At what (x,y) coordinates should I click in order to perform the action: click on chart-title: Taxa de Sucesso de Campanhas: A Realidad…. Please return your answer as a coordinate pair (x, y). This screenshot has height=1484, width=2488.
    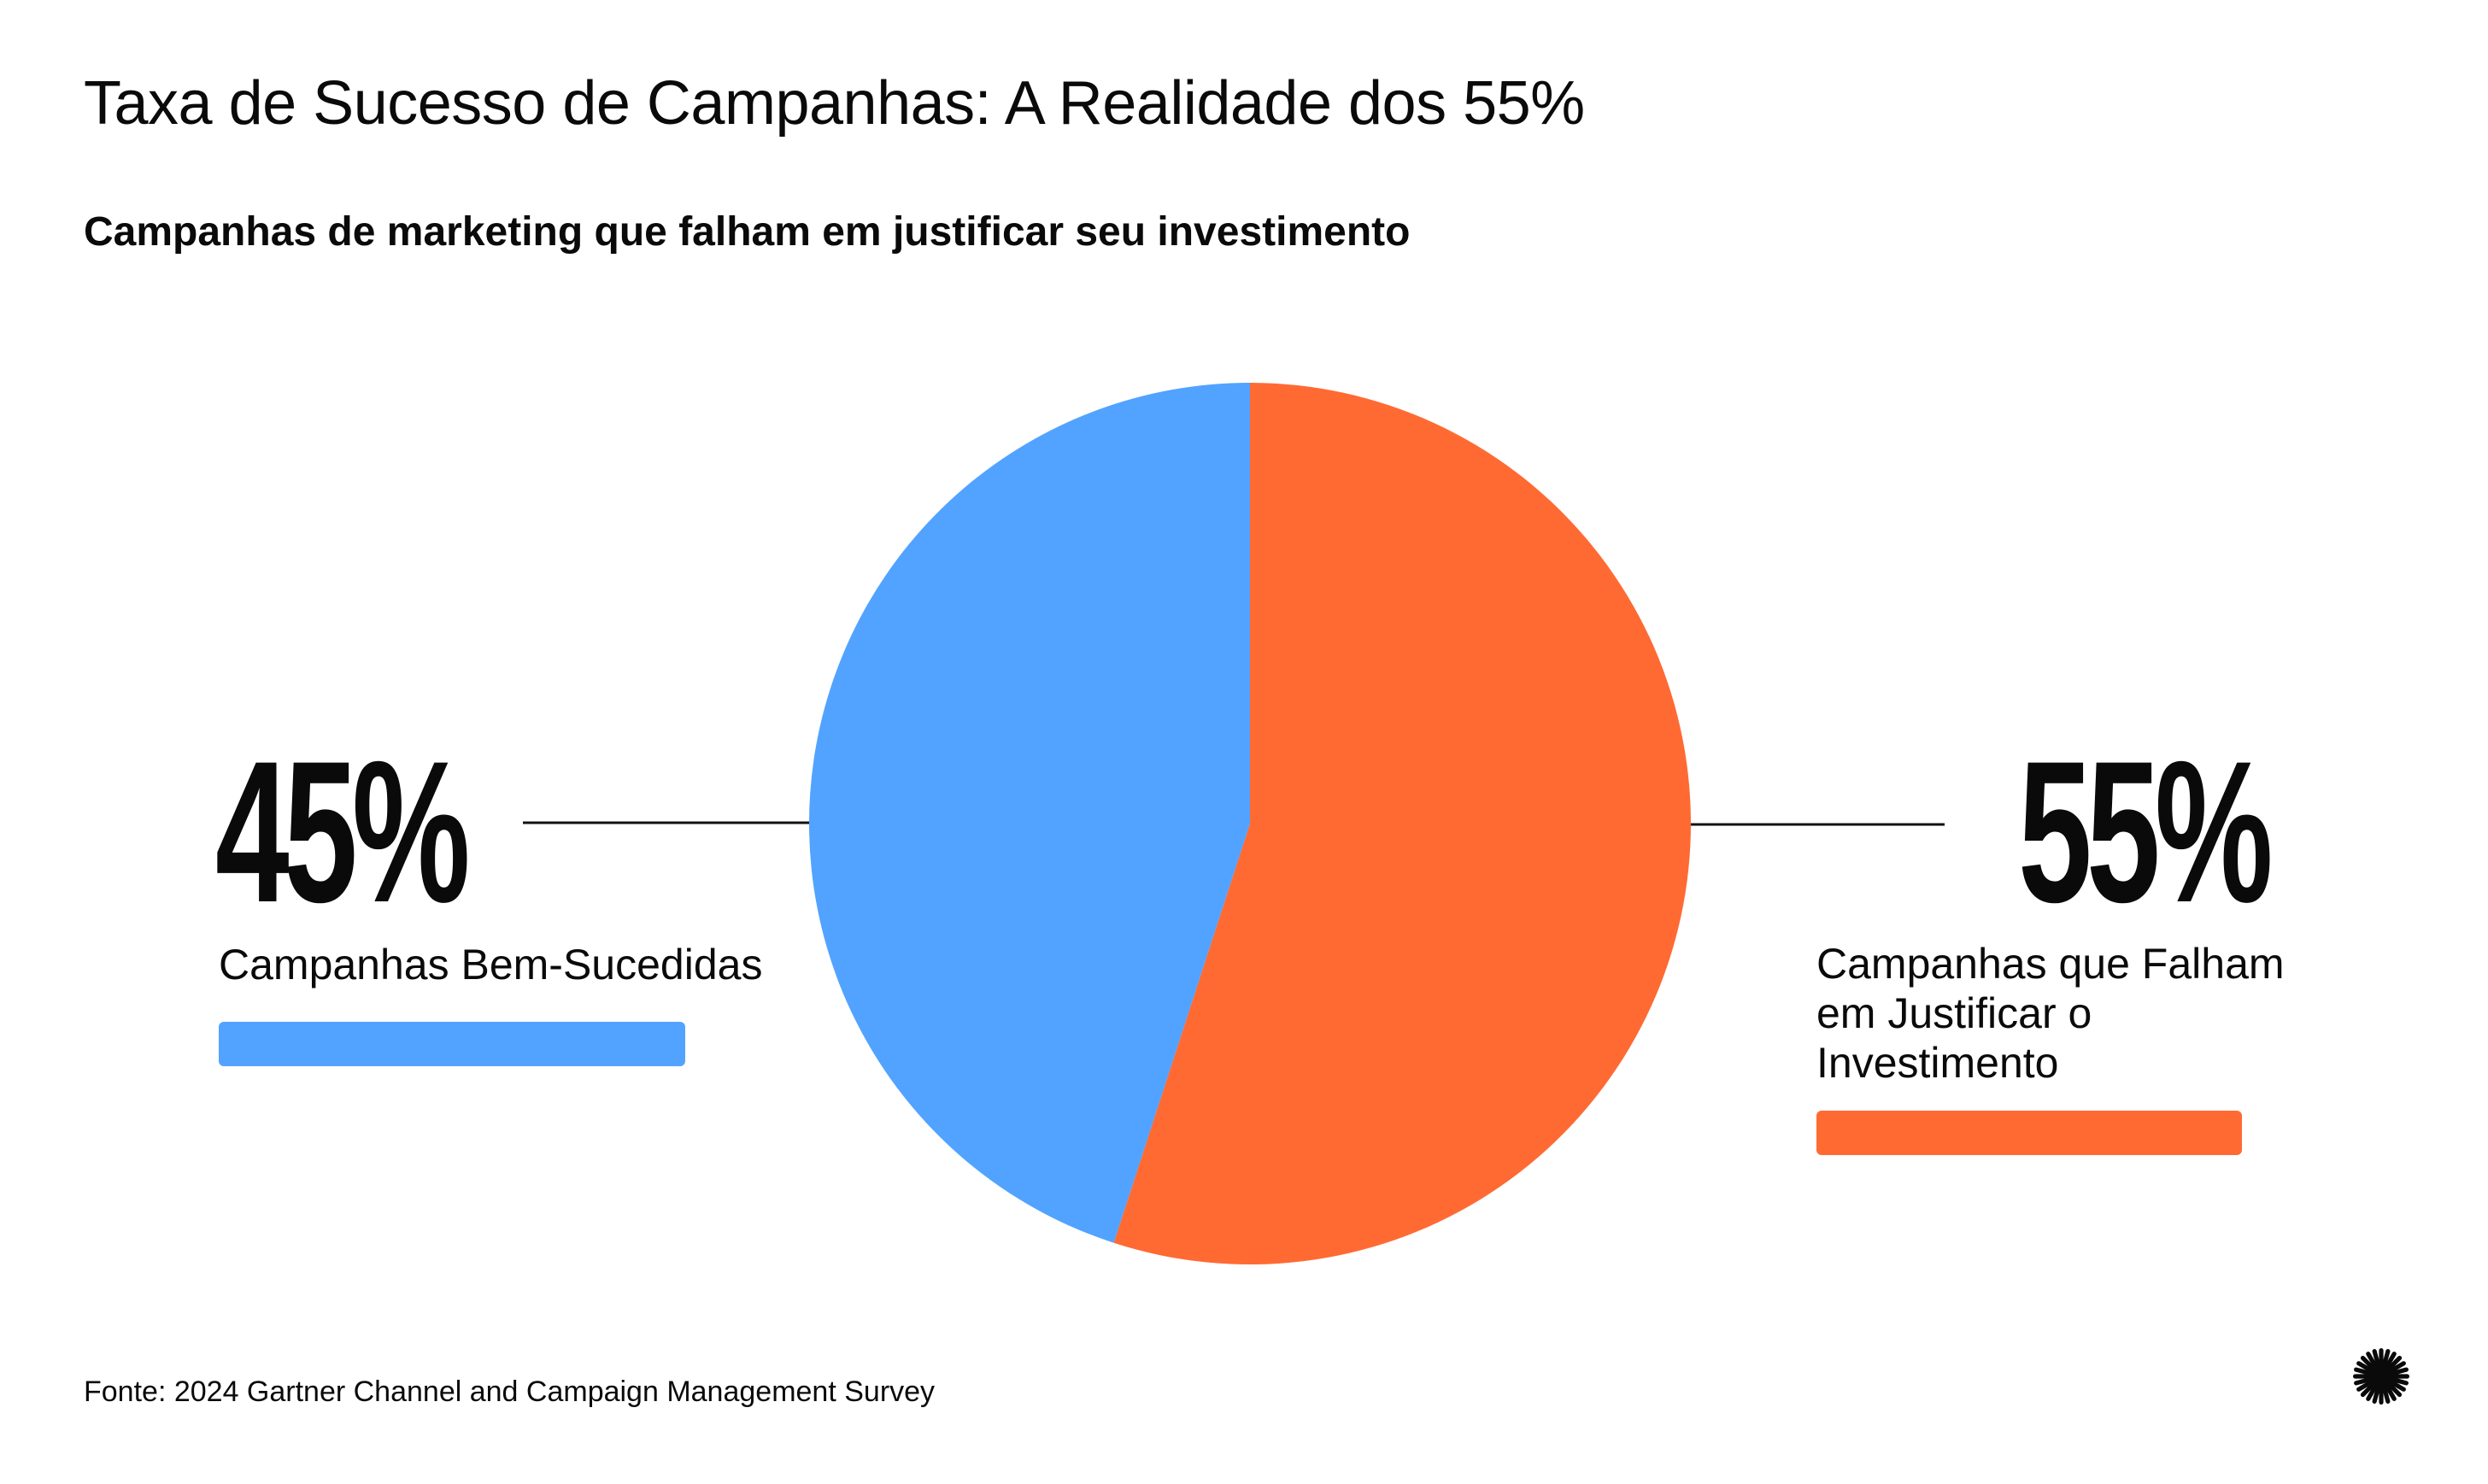
    Looking at the image, I should click on (835, 103).